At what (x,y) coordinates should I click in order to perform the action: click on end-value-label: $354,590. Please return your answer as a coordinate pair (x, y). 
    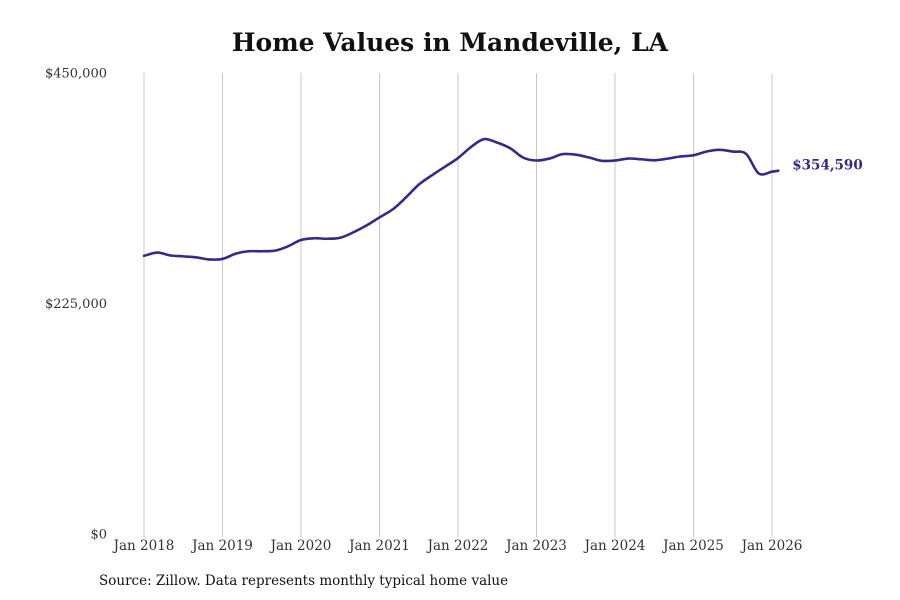
    Looking at the image, I should click on (827, 166).